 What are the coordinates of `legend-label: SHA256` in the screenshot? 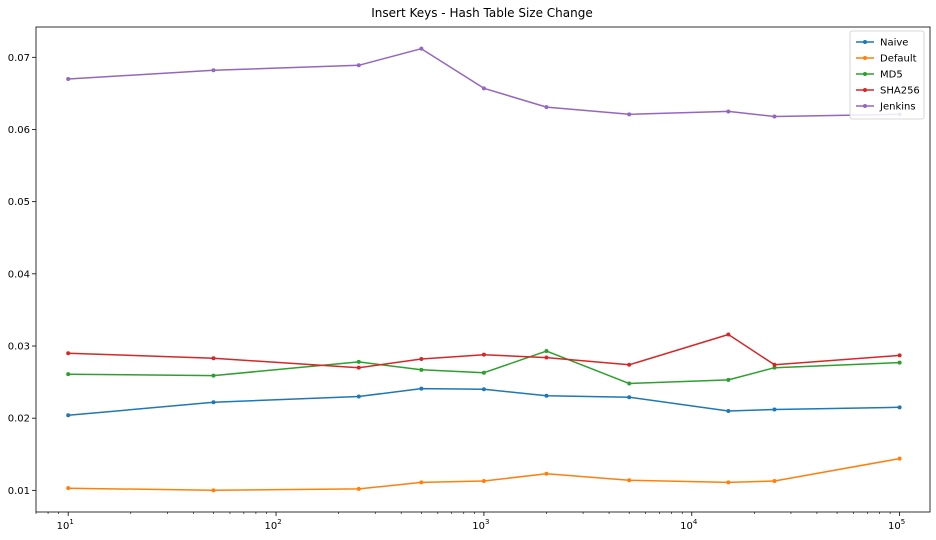 It's located at (900, 91).